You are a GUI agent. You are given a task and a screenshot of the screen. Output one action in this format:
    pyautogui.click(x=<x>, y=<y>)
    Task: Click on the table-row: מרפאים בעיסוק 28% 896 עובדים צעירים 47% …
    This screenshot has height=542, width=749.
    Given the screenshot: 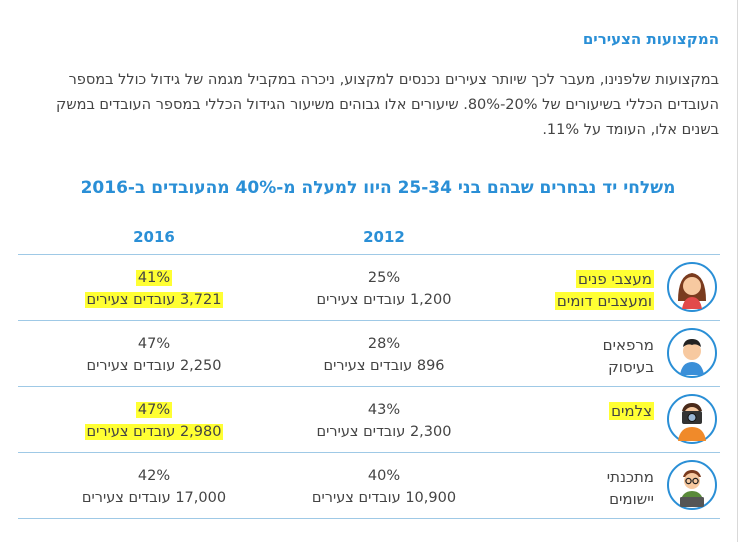 What is the action you would take?
    pyautogui.click(x=369, y=354)
    